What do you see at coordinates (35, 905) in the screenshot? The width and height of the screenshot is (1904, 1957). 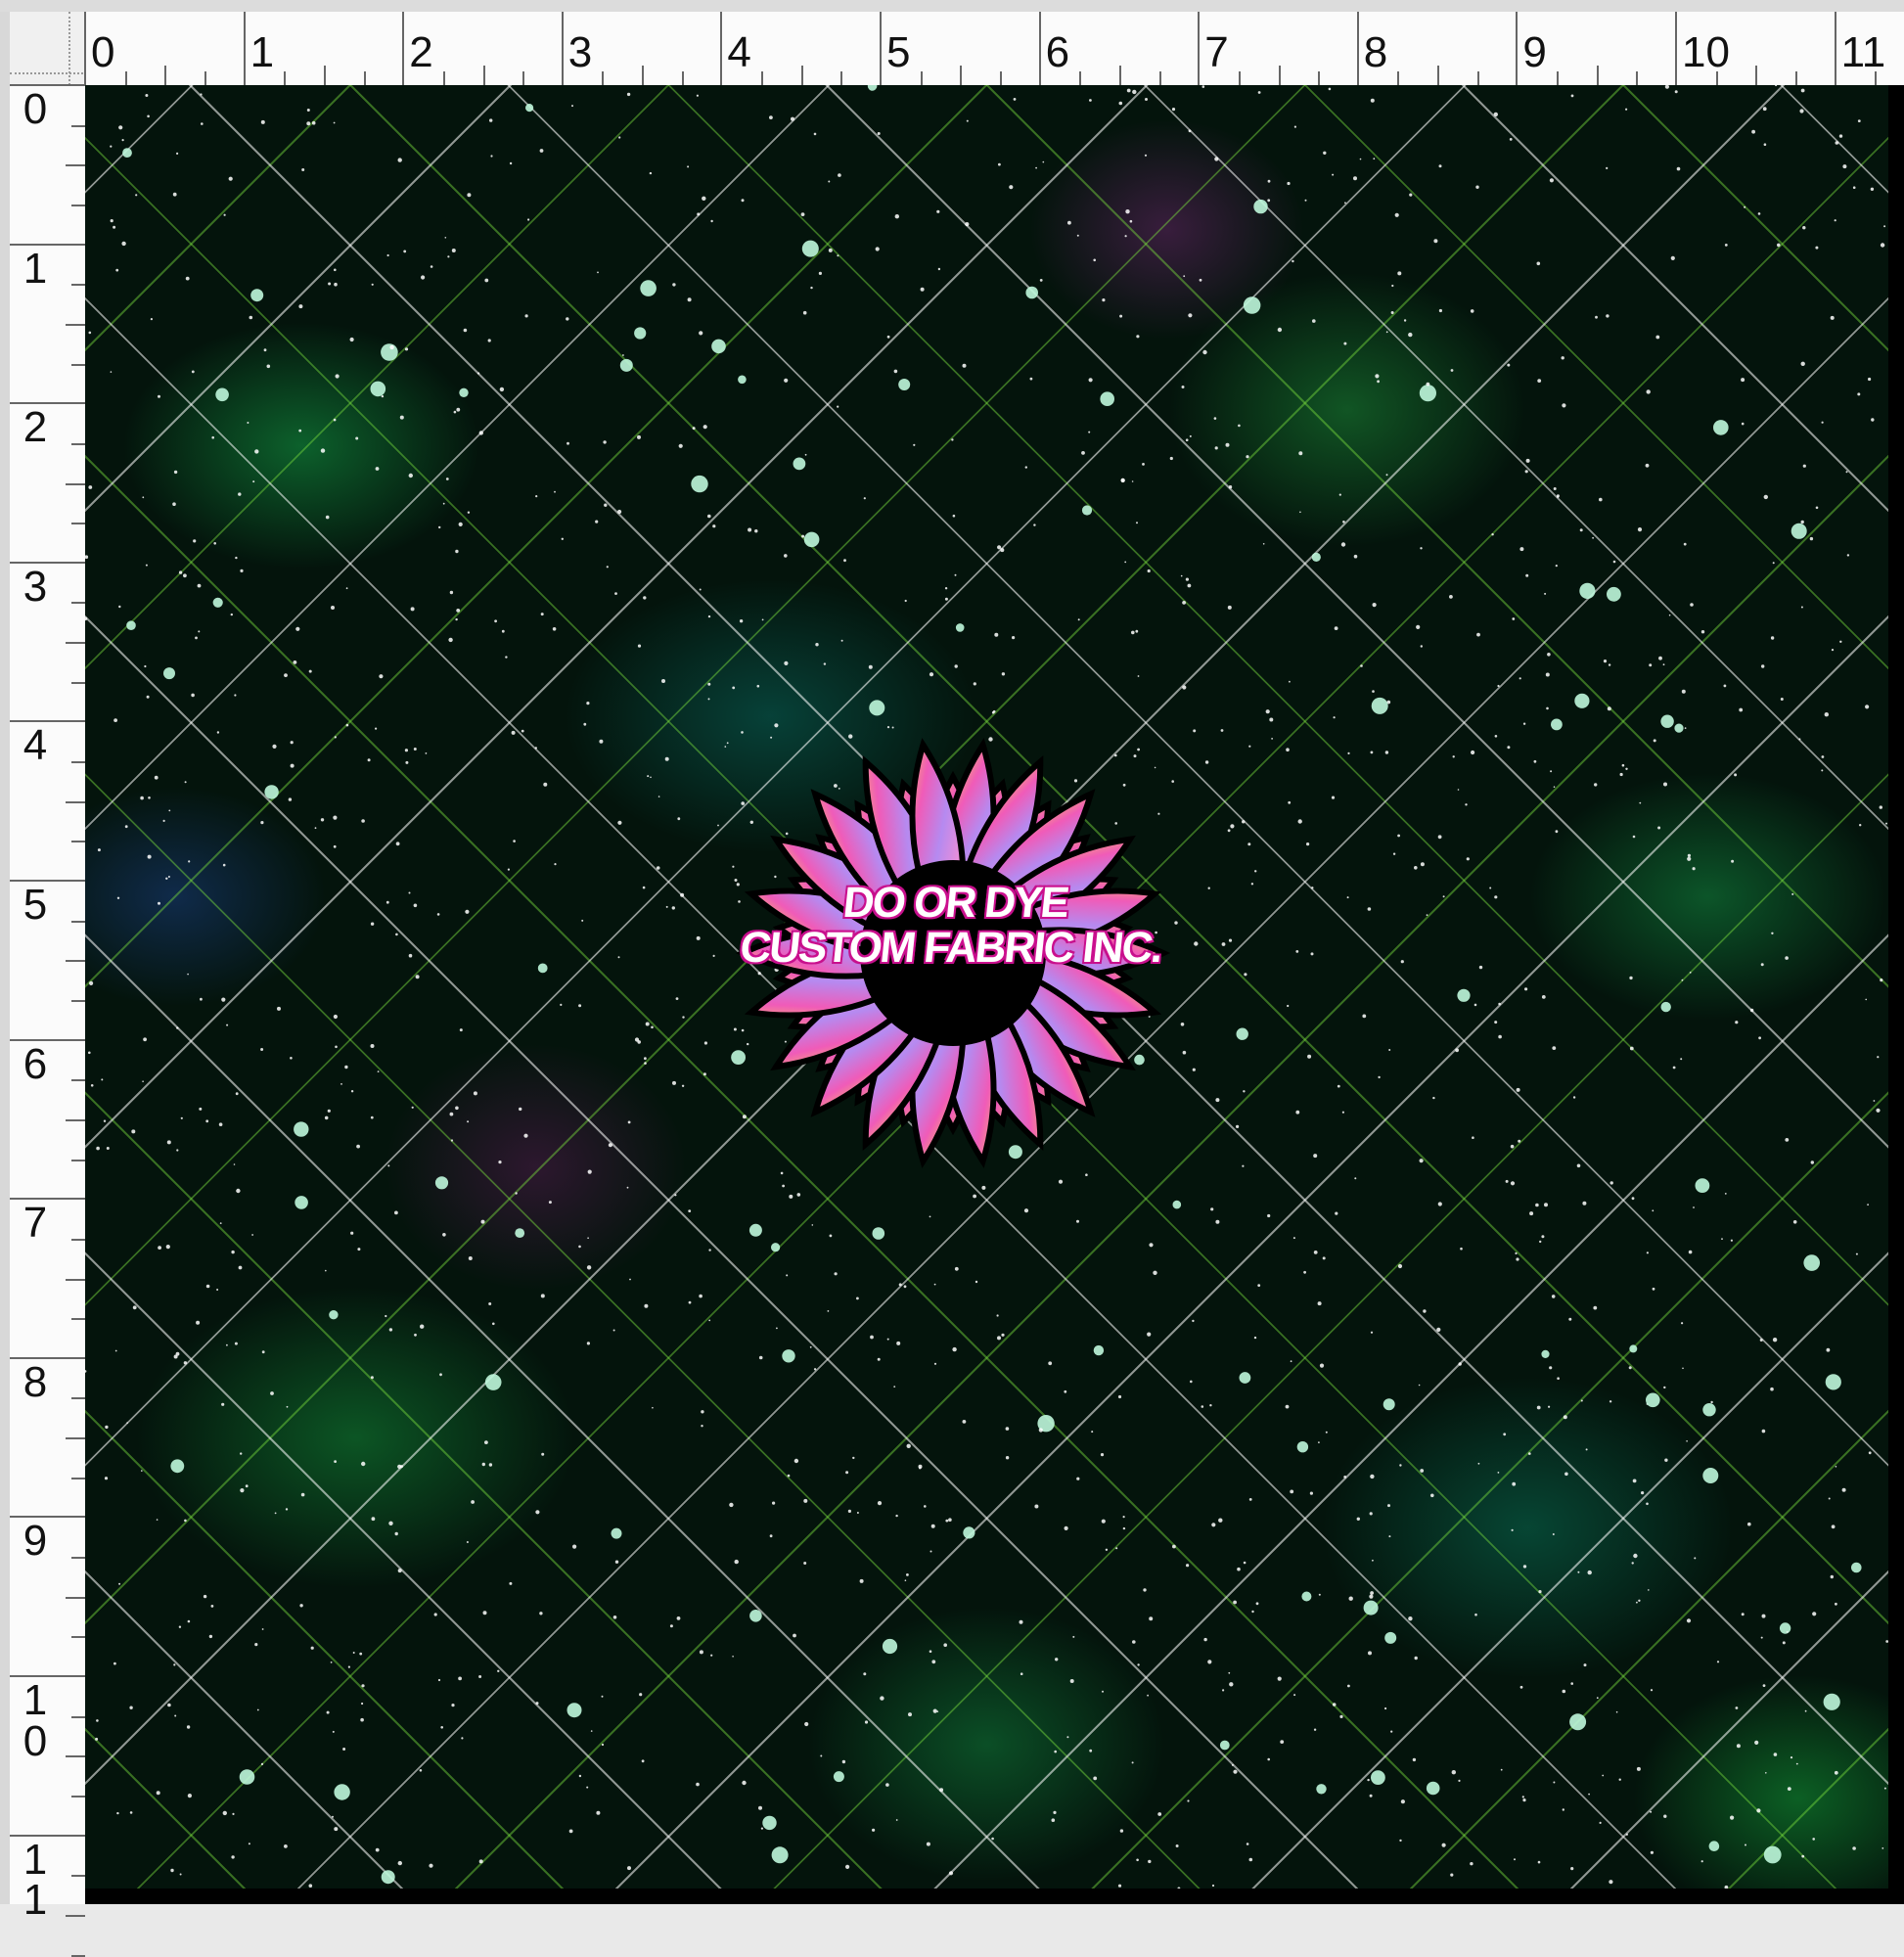 I see `ruler-label: 5` at bounding box center [35, 905].